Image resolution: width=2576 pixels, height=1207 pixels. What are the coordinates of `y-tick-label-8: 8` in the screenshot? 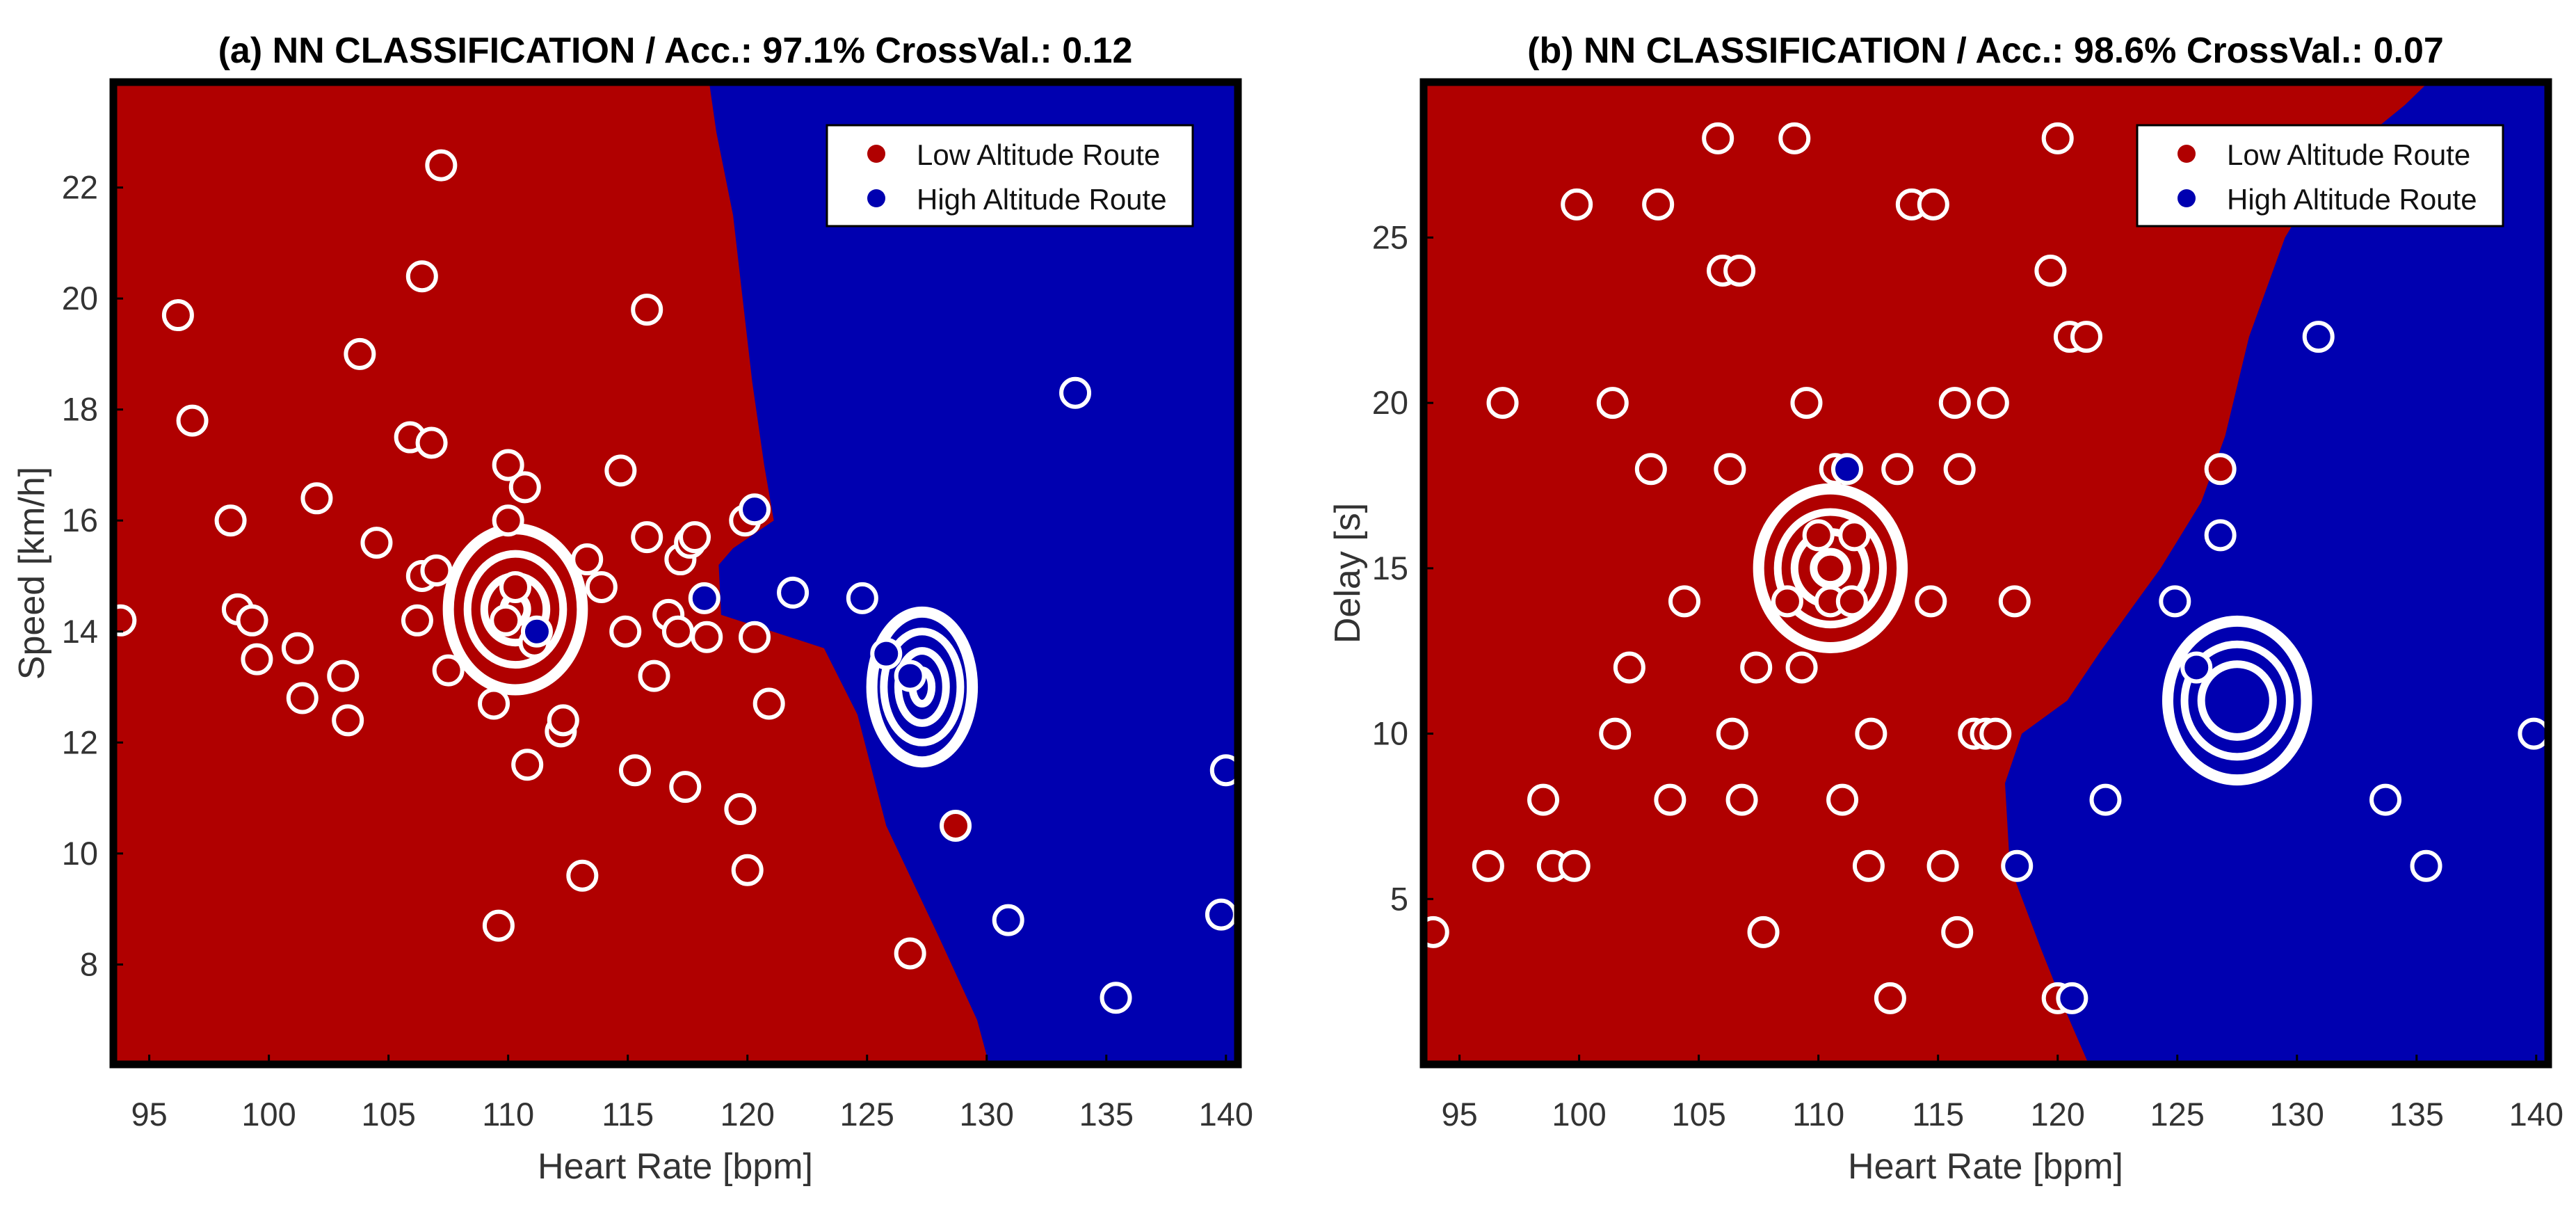 It's located at (89, 963).